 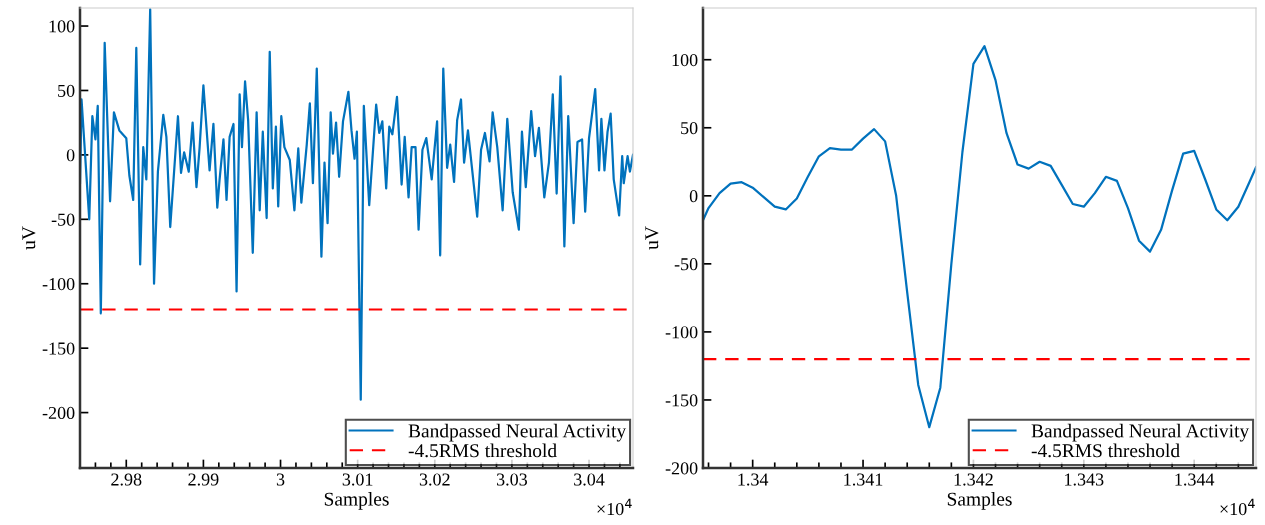 I want to click on x-tick-label: 1.34, so click(x=753, y=479).